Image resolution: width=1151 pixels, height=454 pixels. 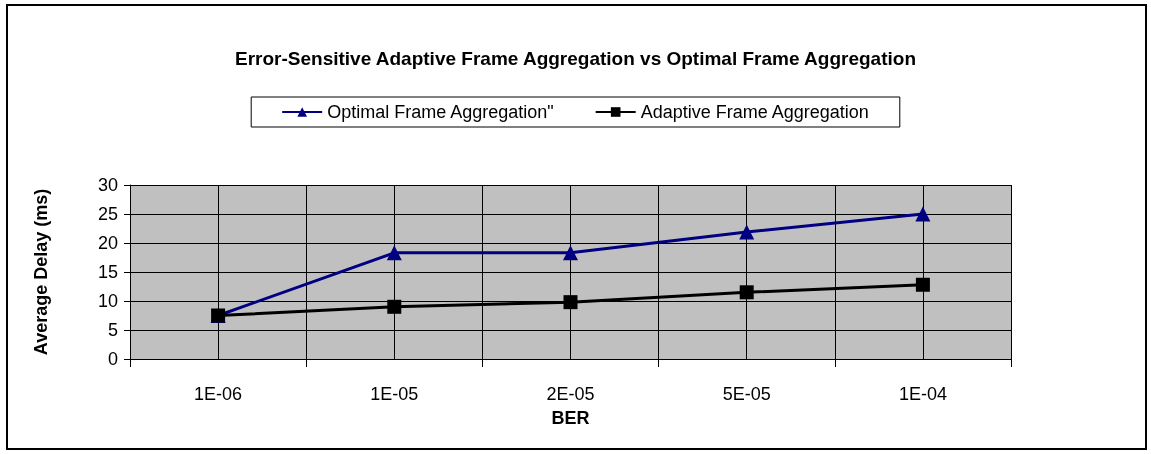 What do you see at coordinates (922, 394) in the screenshot?
I see `x-tick-label: 1E-04` at bounding box center [922, 394].